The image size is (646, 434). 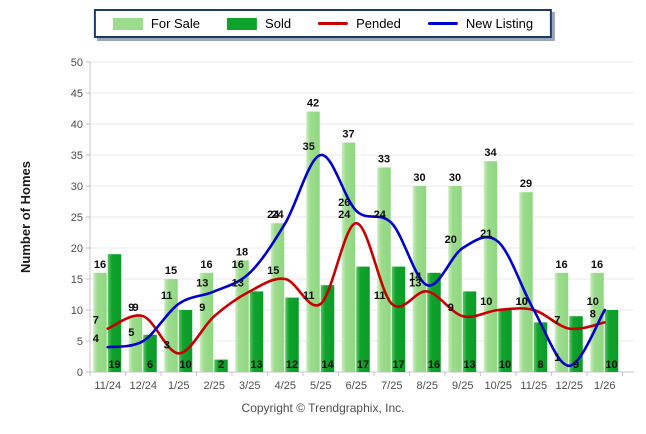 What do you see at coordinates (309, 147) in the screenshot?
I see `new-listing-value-label: 35` at bounding box center [309, 147].